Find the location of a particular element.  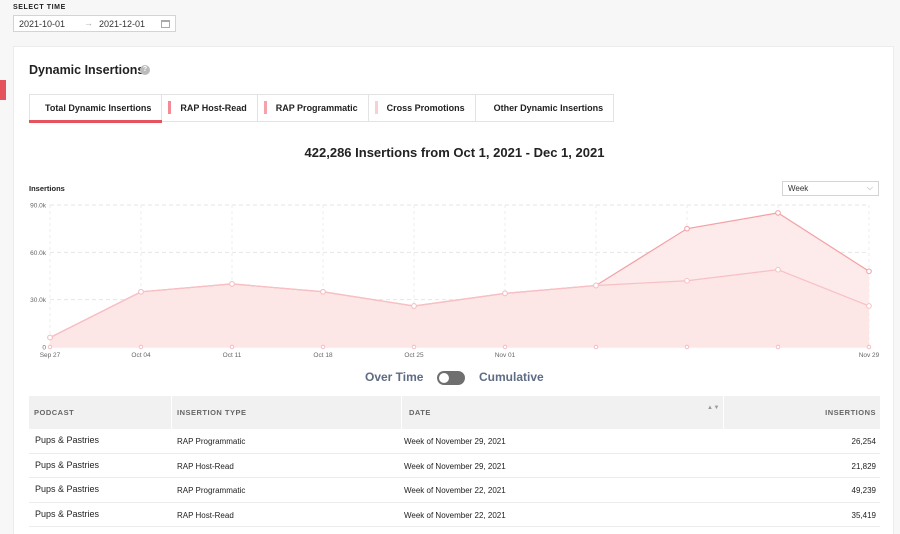

header-insertion-type: INSERTION TYPE is located at coordinates (212, 412).